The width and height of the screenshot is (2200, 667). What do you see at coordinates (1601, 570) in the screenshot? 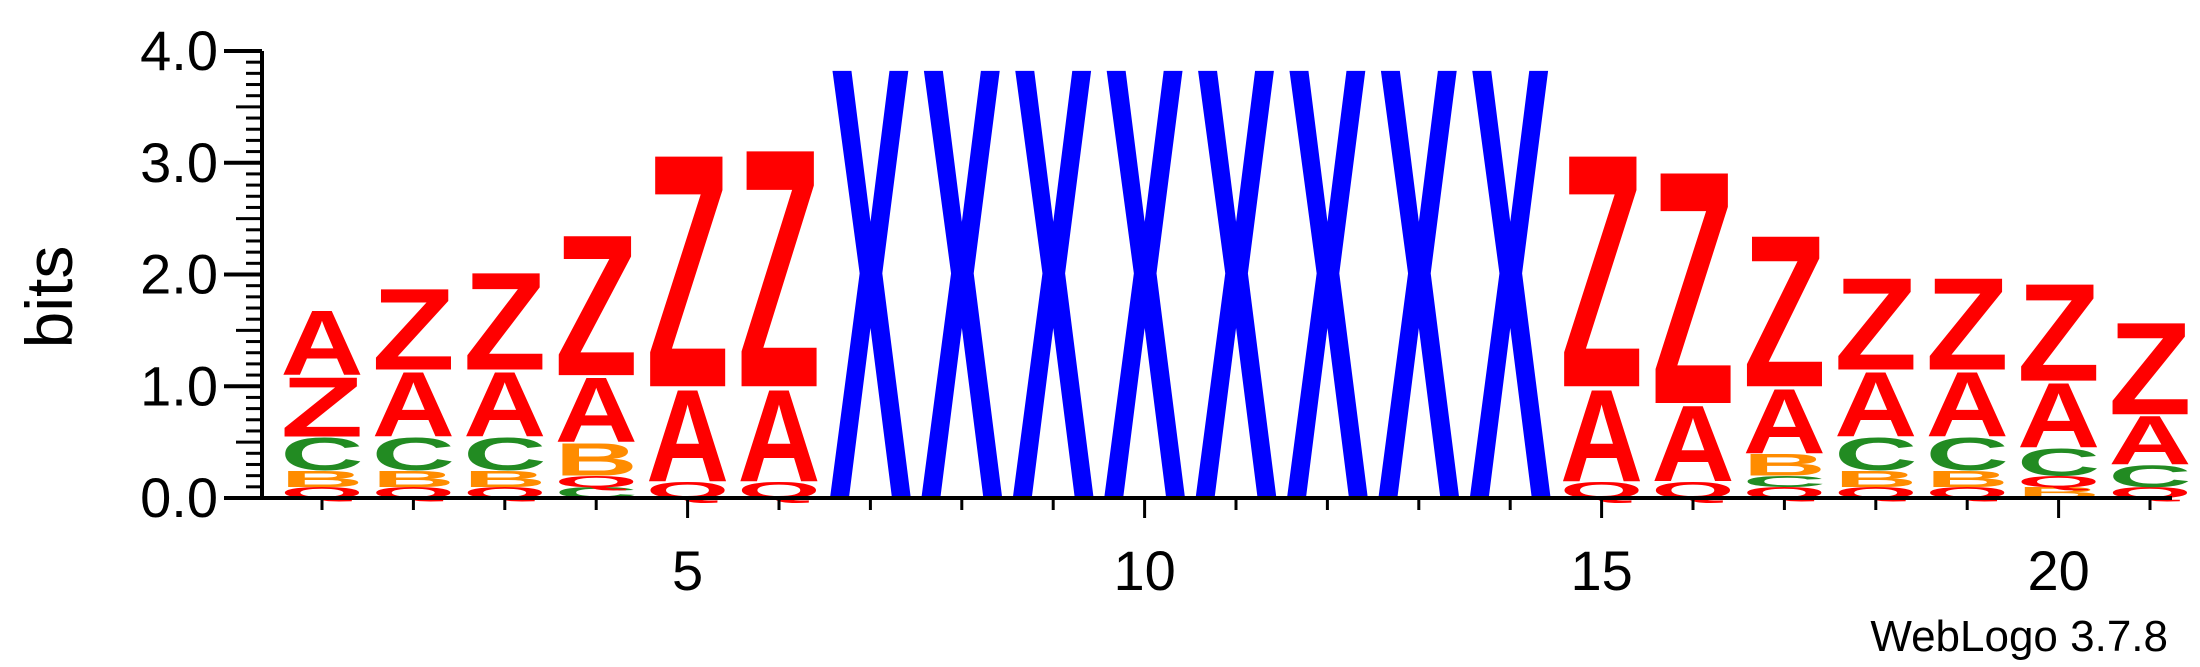
I see `x-tick-label: 15` at bounding box center [1601, 570].